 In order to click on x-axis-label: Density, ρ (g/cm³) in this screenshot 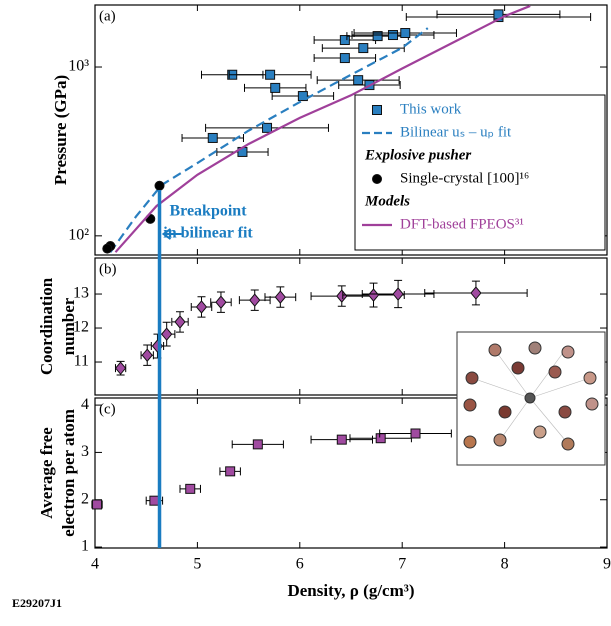, I will do `click(350, 590)`.